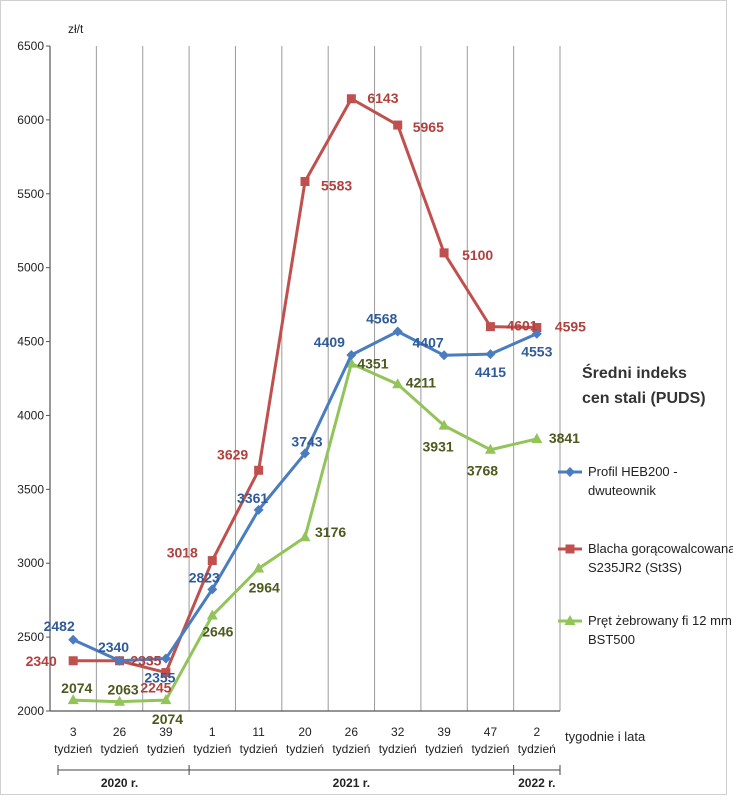  What do you see at coordinates (372, 364) in the screenshot?
I see `data-label: 4351` at bounding box center [372, 364].